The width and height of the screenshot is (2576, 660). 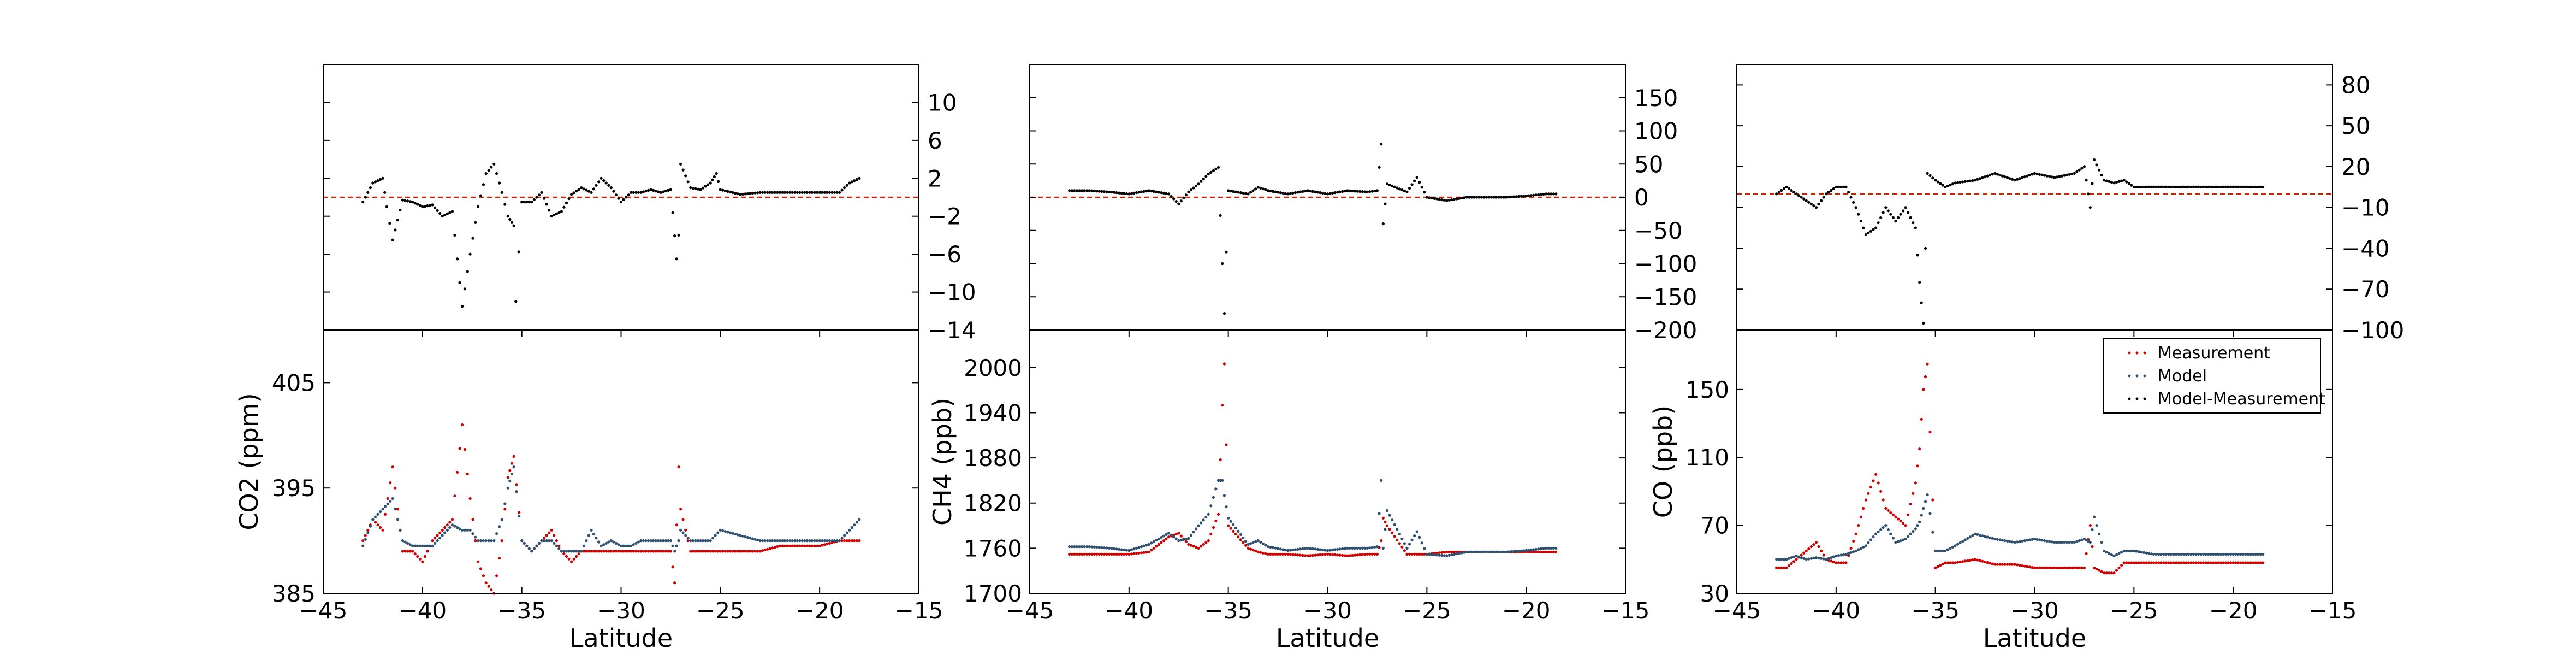 What do you see at coordinates (1129, 611) in the screenshot?
I see `x-tick-label: −40` at bounding box center [1129, 611].